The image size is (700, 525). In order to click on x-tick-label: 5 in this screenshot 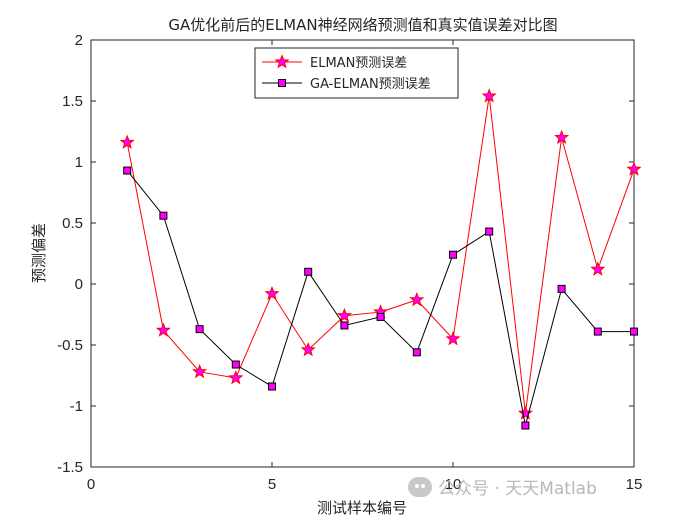, I will do `click(272, 484)`.